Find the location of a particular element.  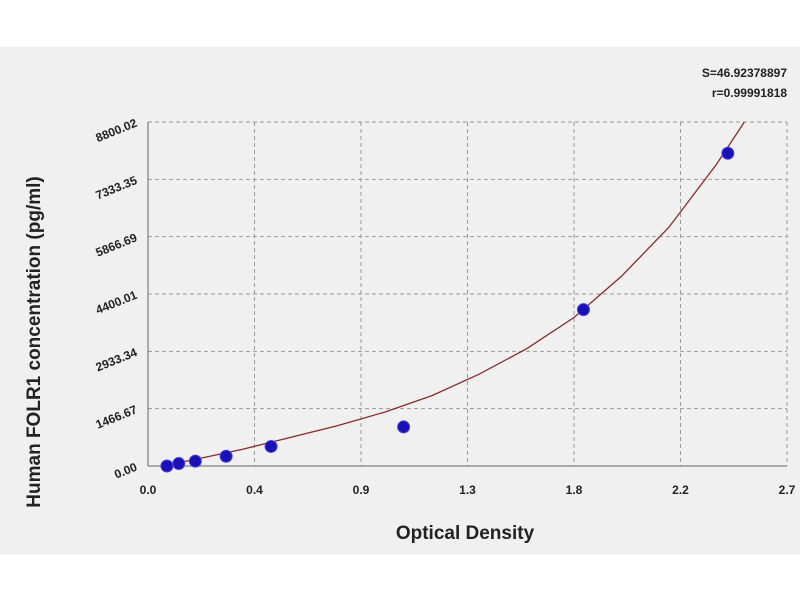

y-tick-label: 2933.34 is located at coordinates (117, 359).